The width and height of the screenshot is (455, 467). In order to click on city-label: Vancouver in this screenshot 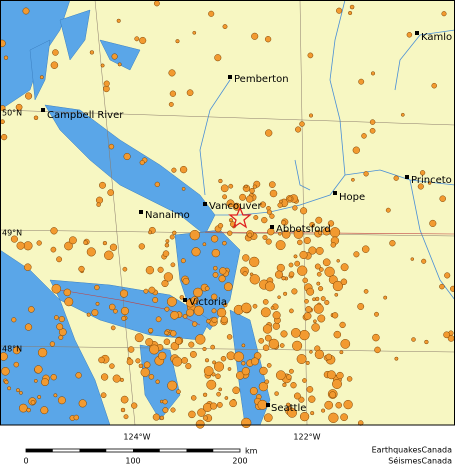, I will do `click(236, 206)`.